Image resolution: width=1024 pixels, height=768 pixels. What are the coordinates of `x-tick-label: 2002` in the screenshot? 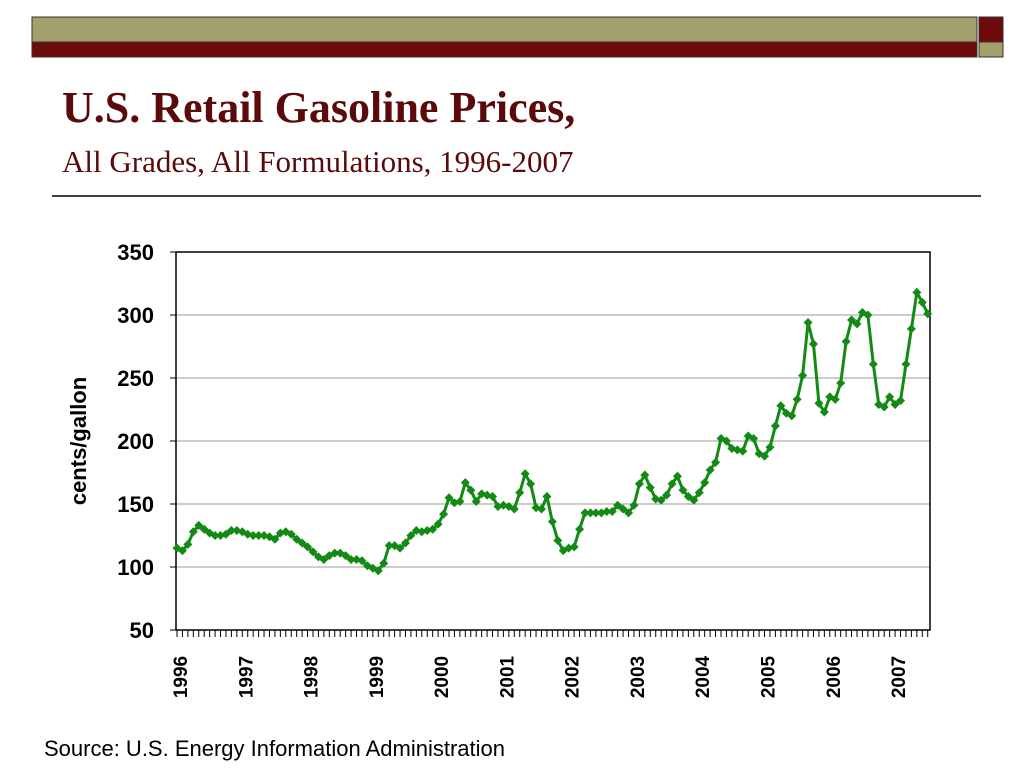 It's located at (573, 677).